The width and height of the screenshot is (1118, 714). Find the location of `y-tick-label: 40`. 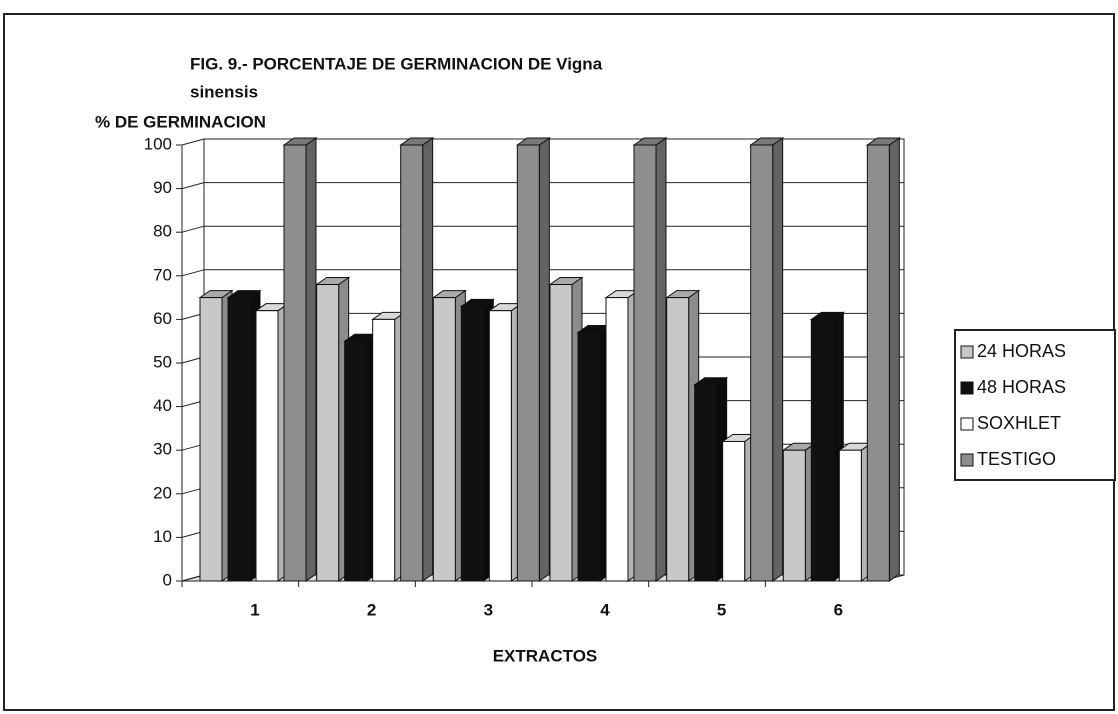

y-tick-label: 40 is located at coordinates (162, 405).